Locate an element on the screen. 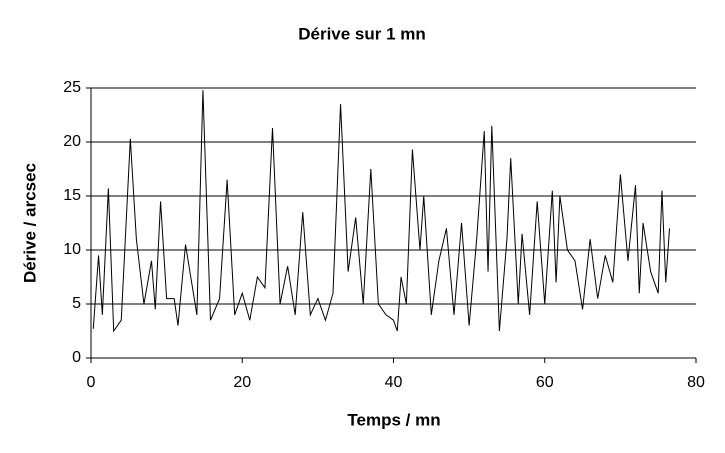  y-axis-label: Dérive / arcsec is located at coordinates (29, 223).